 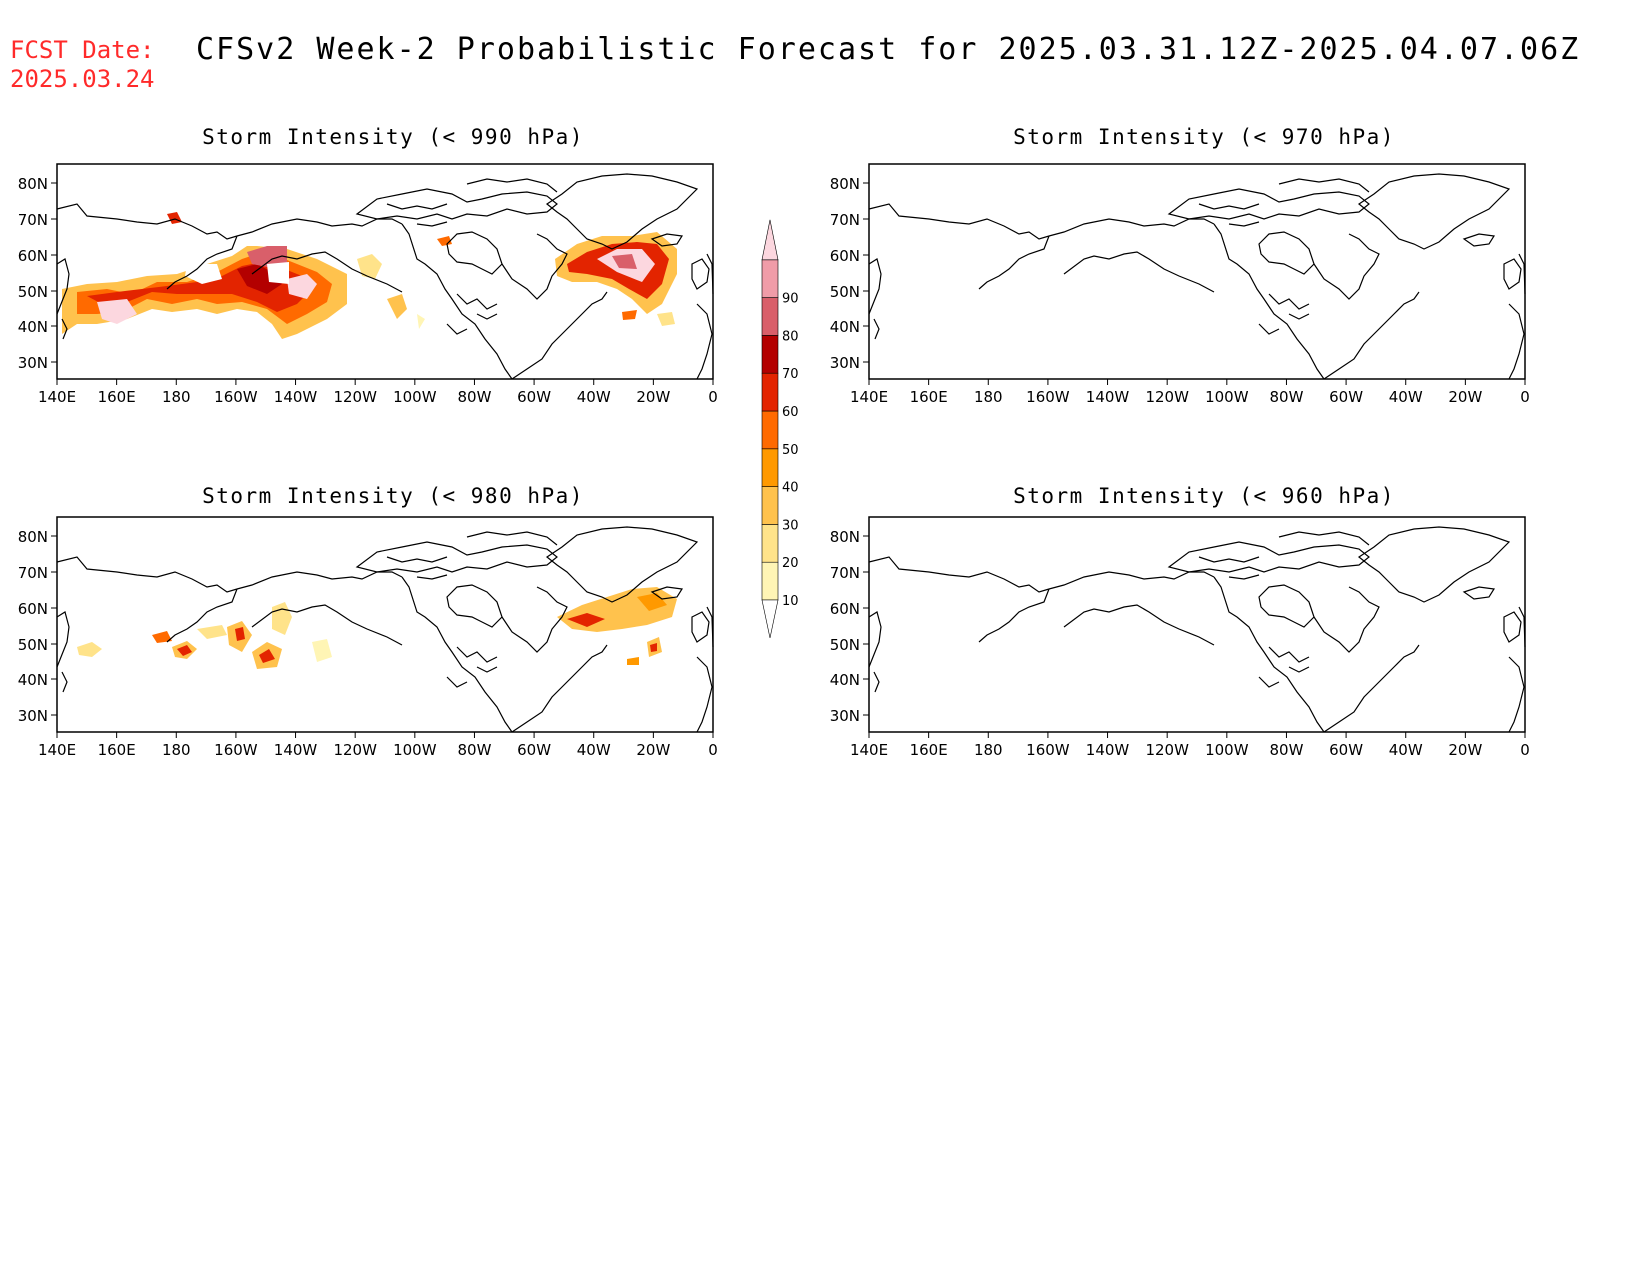 I want to click on colorbar-label: 10, so click(x=790, y=601).